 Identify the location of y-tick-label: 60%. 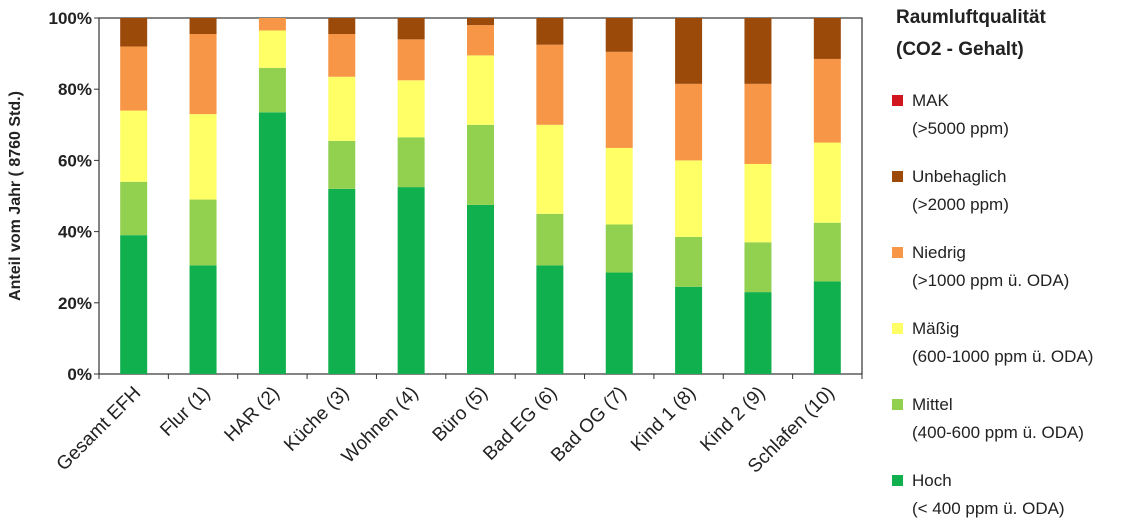
(75, 160).